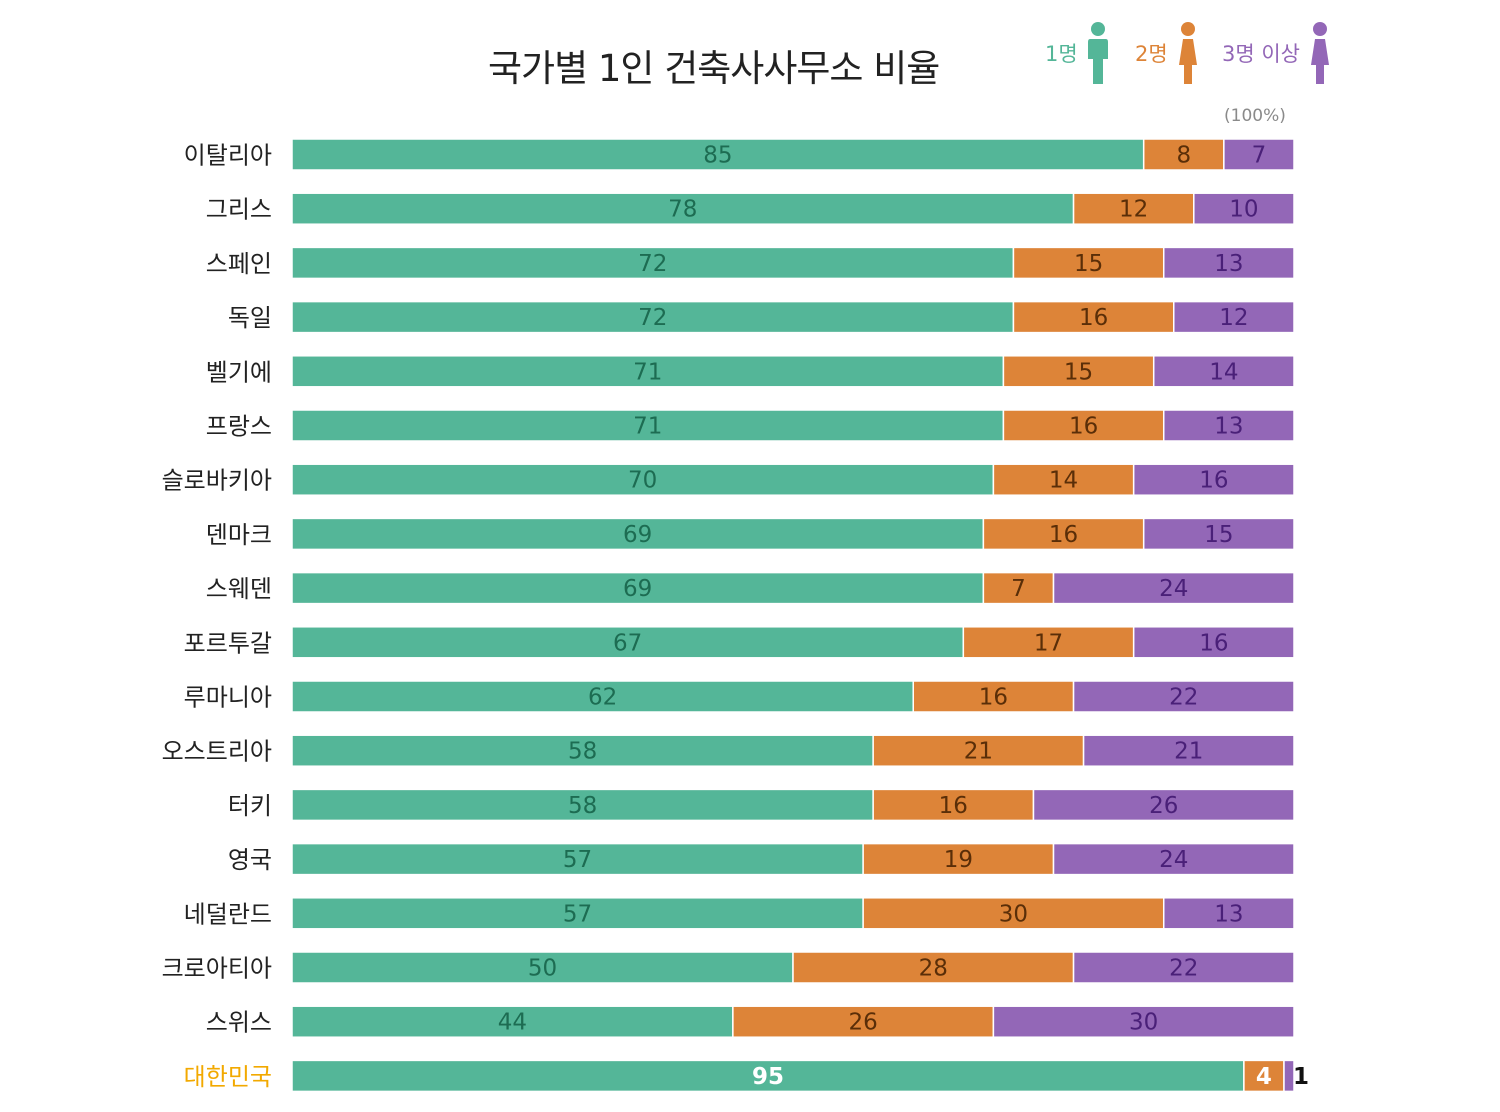  Describe the element at coordinates (239, 427) in the screenshot. I see `category-label: 프랑스` at that location.